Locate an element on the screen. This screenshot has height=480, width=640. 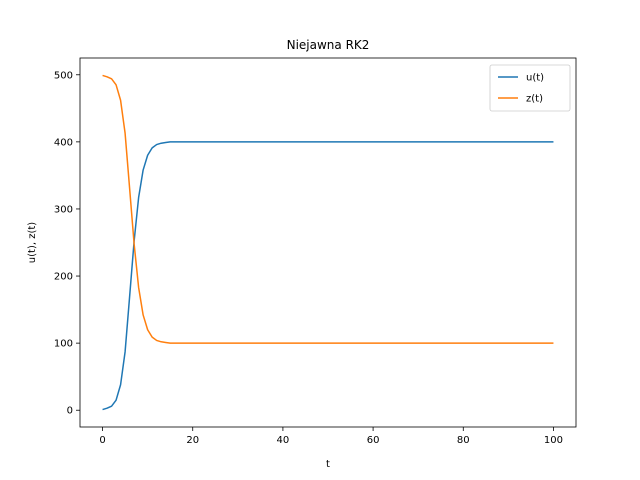
x-tick-label: 0 is located at coordinates (102, 440).